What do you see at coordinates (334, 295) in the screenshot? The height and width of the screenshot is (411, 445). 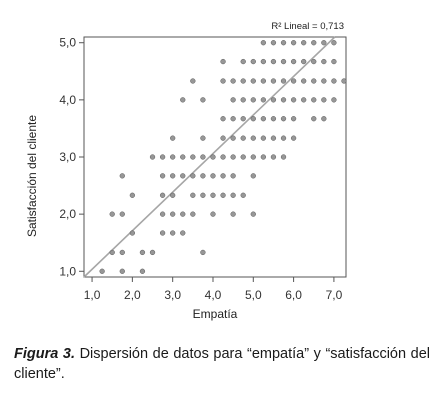 I see `x-tick-label: 7,0` at bounding box center [334, 295].